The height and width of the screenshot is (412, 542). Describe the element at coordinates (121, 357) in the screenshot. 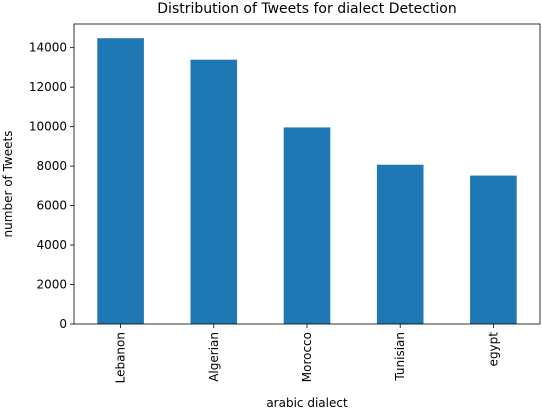

I see `x-tick-label: Lebanon` at that location.